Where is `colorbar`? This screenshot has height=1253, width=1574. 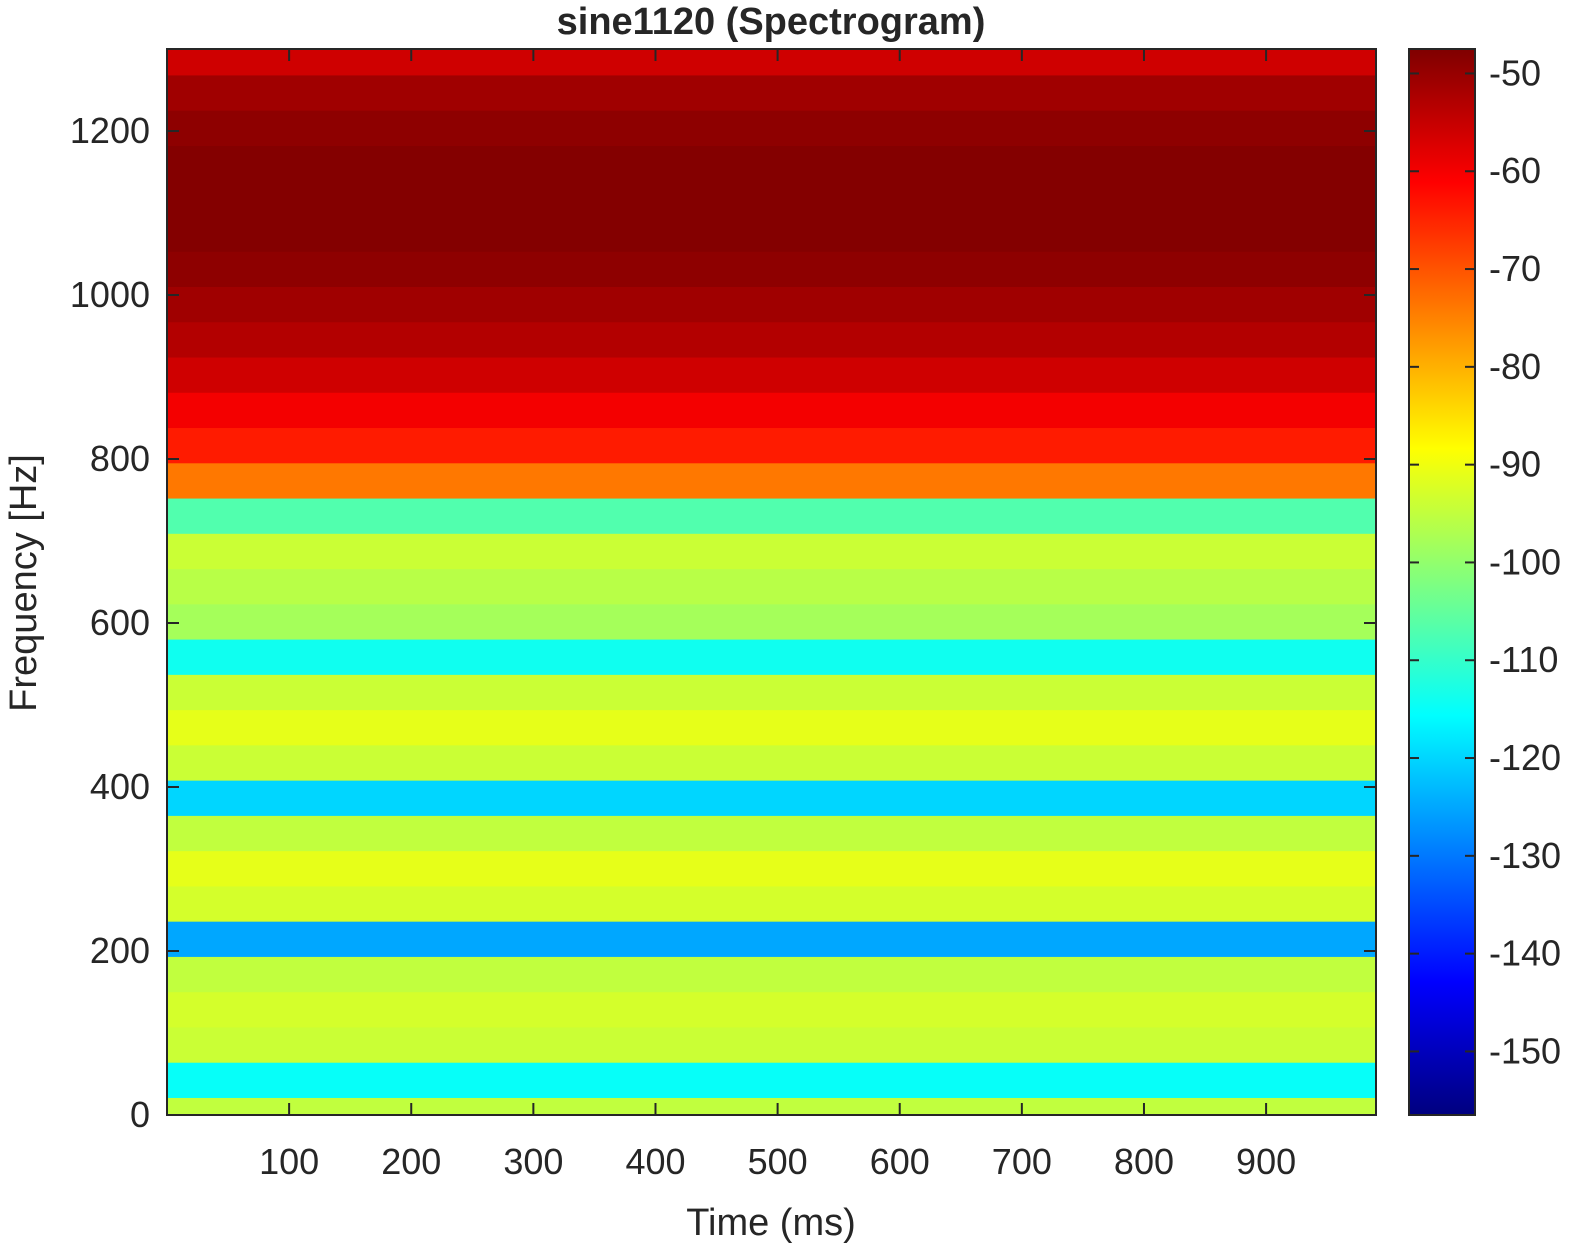 colorbar is located at coordinates (1442, 582).